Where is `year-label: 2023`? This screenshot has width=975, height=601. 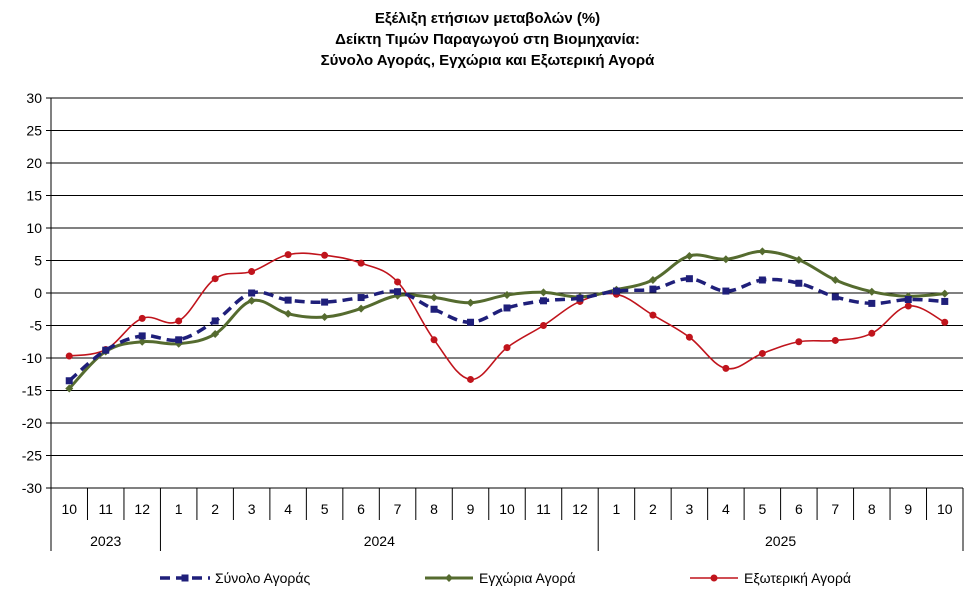
year-label: 2023 is located at coordinates (105, 541).